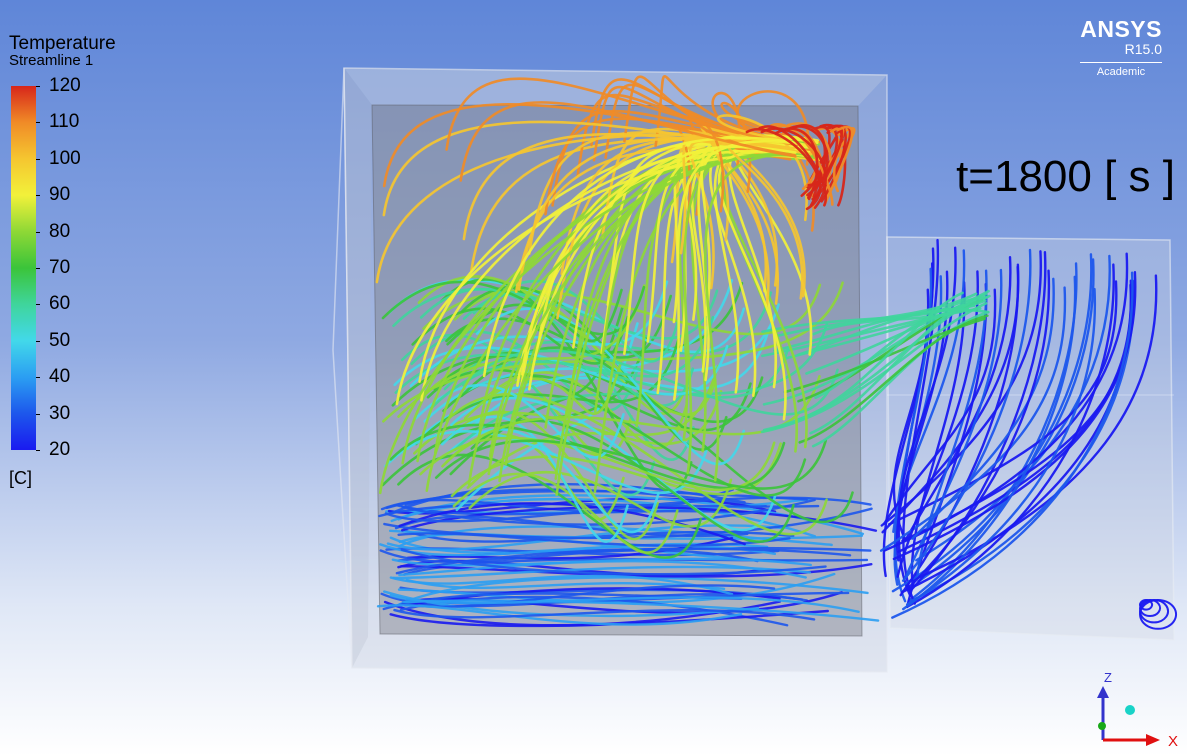 This screenshot has height=756, width=1187. What do you see at coordinates (21, 478) in the screenshot?
I see `legend-unit: [C]` at bounding box center [21, 478].